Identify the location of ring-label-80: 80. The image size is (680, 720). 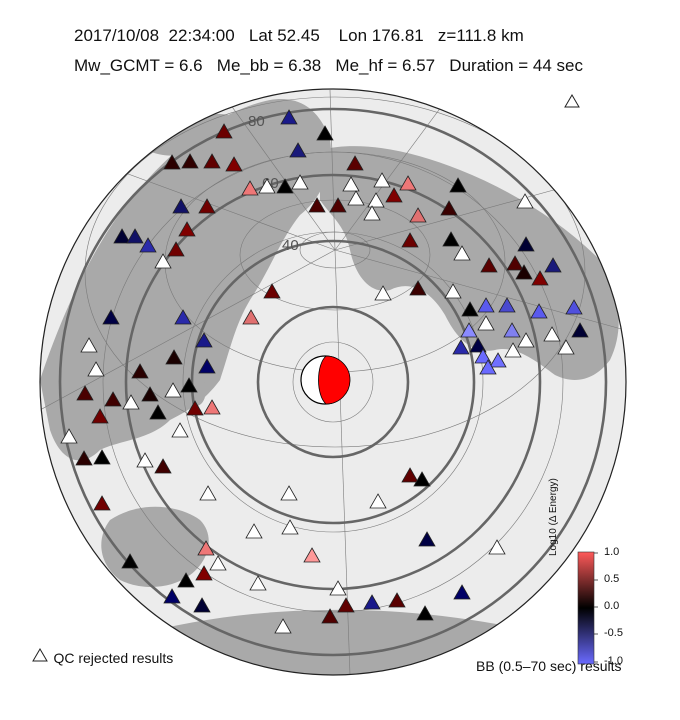
(256, 121).